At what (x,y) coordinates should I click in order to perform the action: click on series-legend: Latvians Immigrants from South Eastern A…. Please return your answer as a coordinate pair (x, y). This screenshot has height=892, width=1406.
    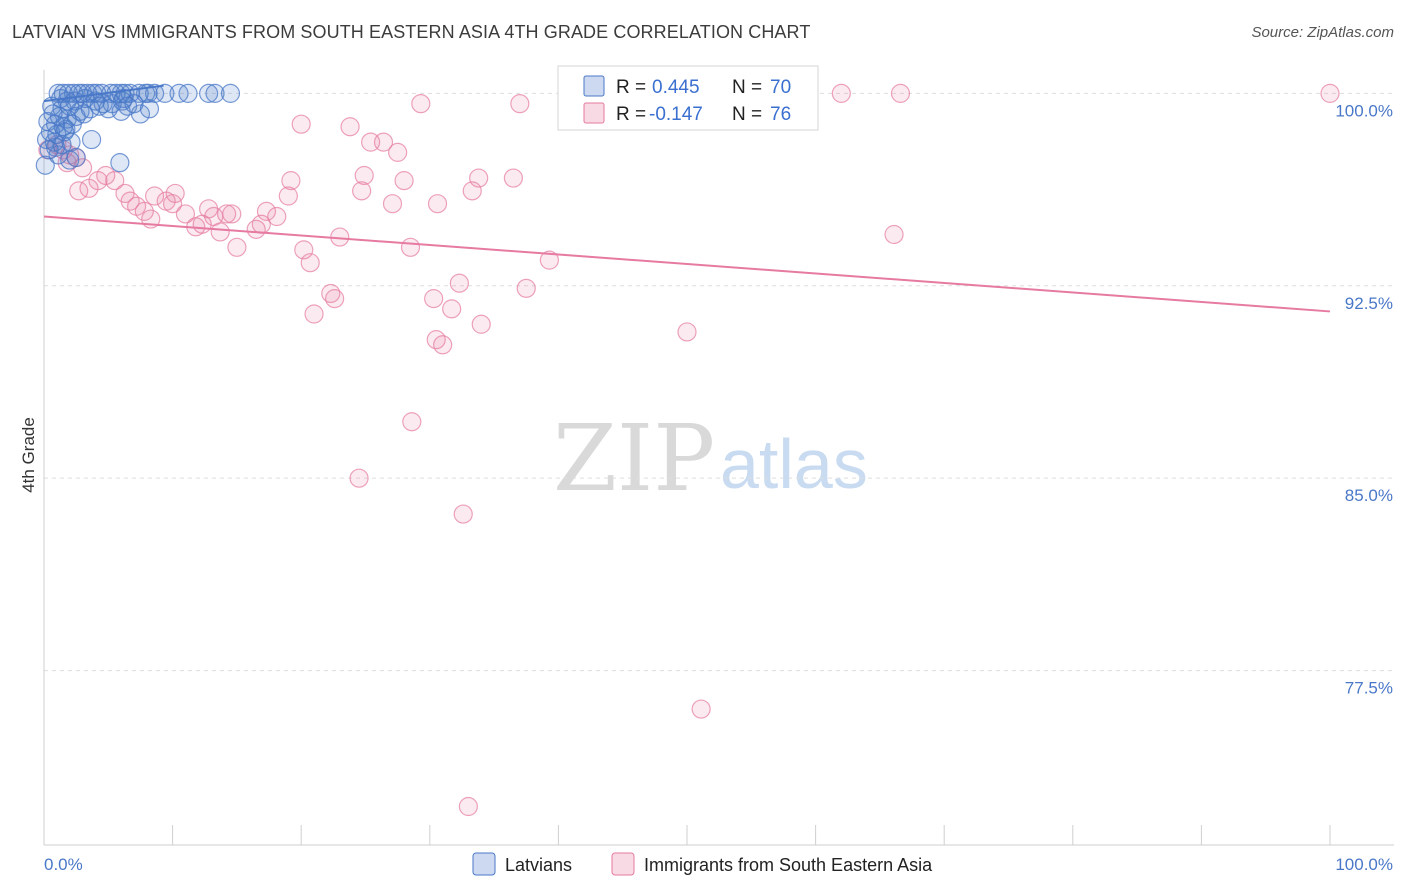
    Looking at the image, I should click on (702, 864).